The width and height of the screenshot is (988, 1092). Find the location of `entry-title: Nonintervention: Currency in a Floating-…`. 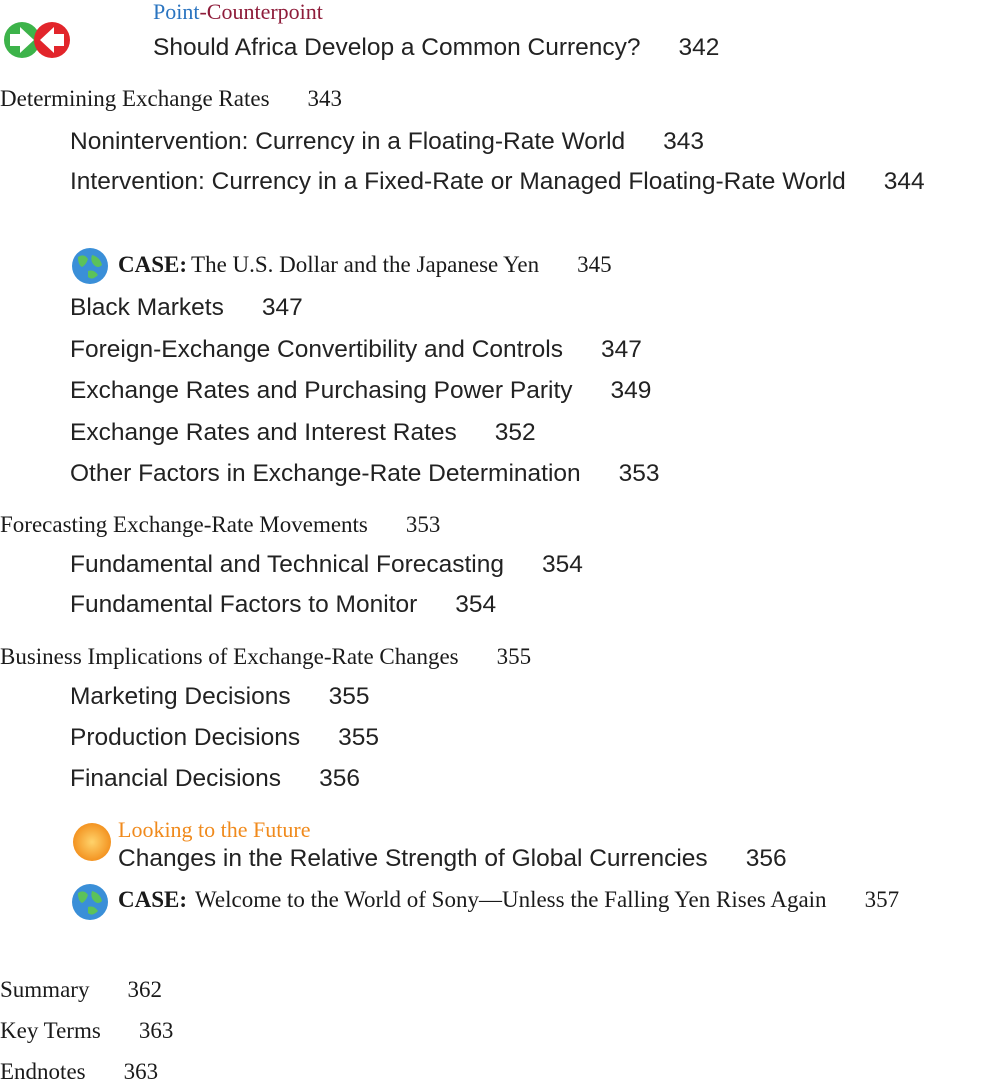

entry-title: Nonintervention: Currency in a Floating-… is located at coordinates (348, 141).